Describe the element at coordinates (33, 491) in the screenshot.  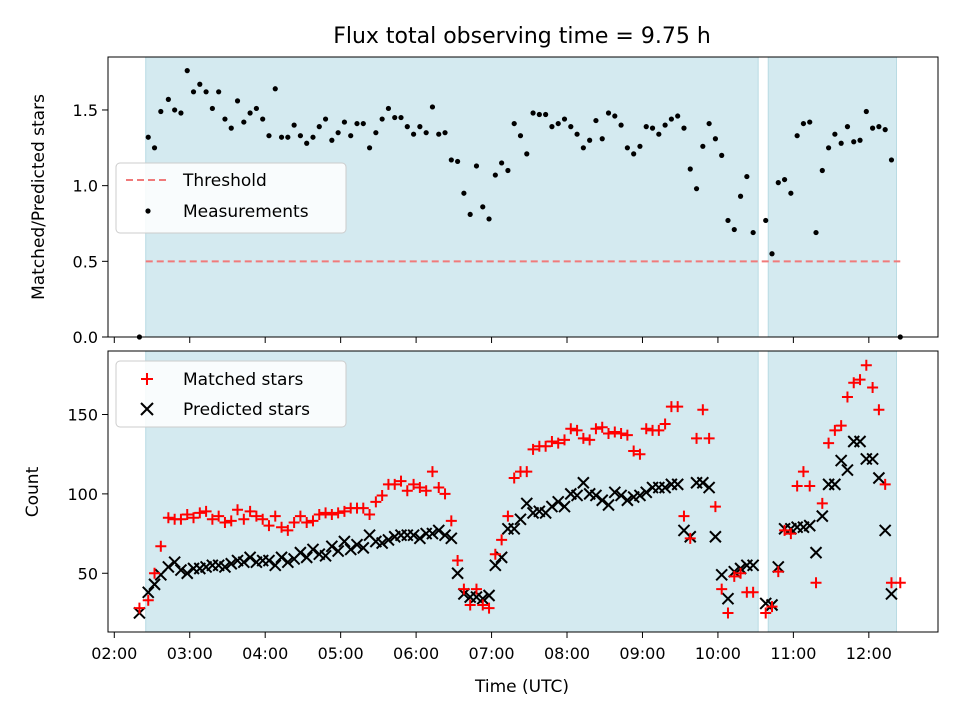
I see `bottom-y-axis-label: Count` at that location.